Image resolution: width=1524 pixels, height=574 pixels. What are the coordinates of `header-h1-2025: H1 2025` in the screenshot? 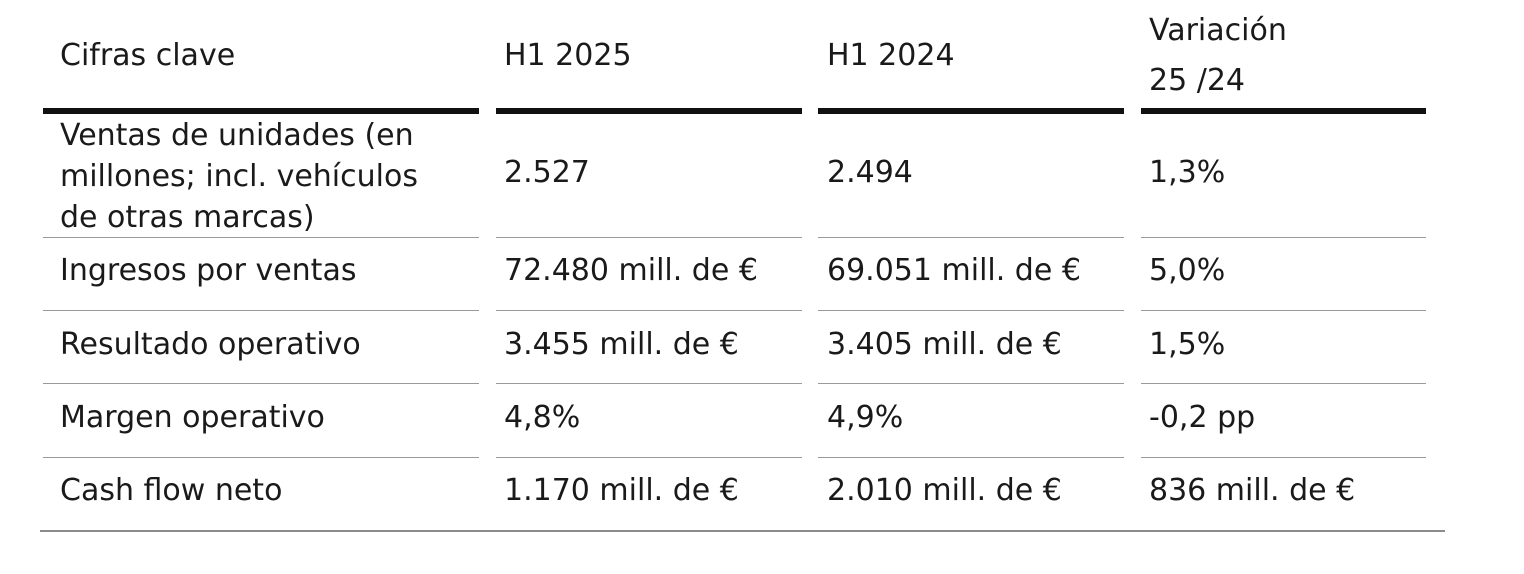 It's located at (568, 55).